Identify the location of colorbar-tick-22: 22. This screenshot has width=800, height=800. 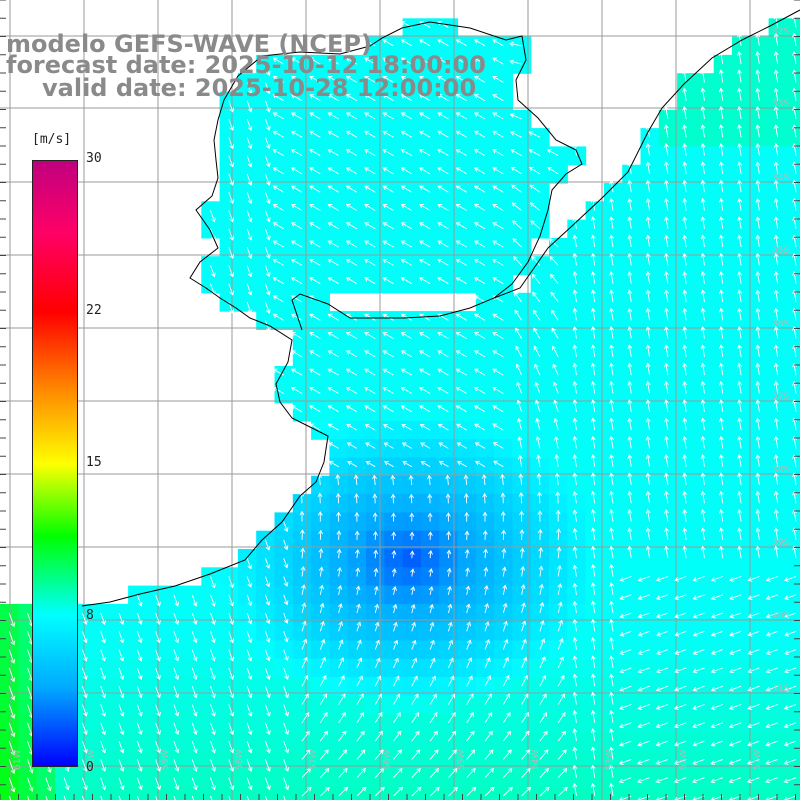
(94, 310).